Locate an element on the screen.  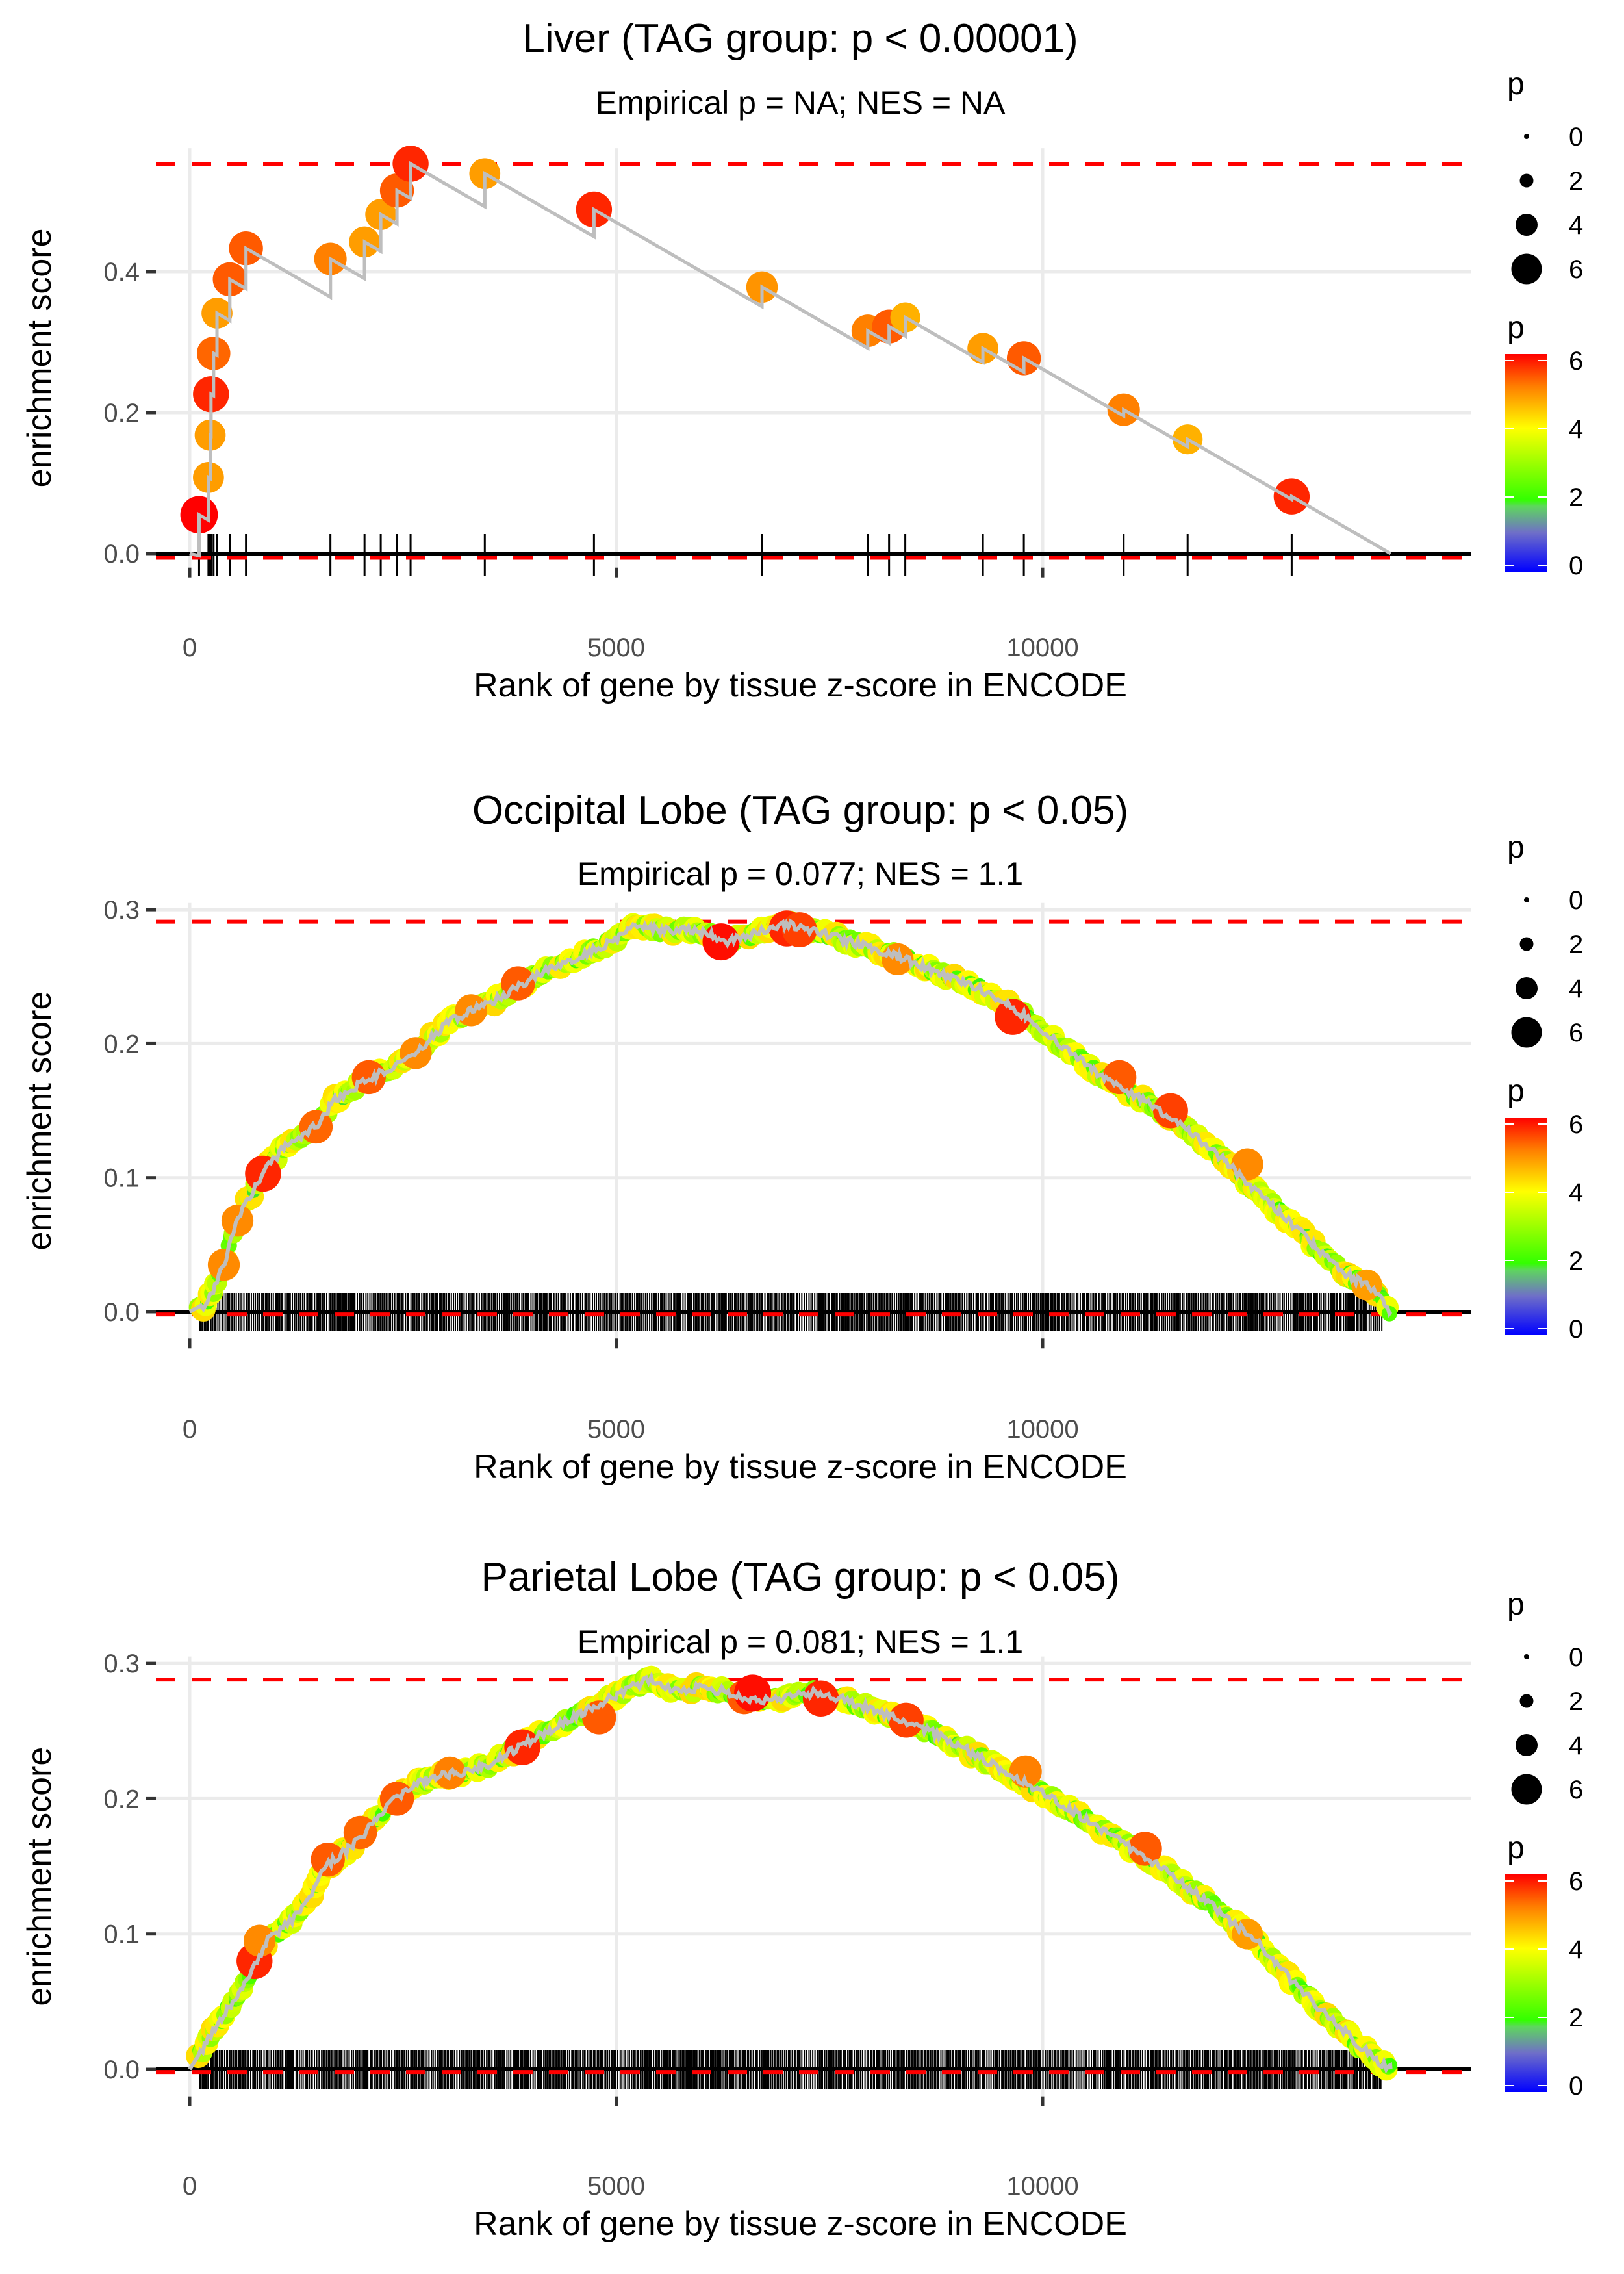
y-tick-label: 0.4 is located at coordinates (121, 272).